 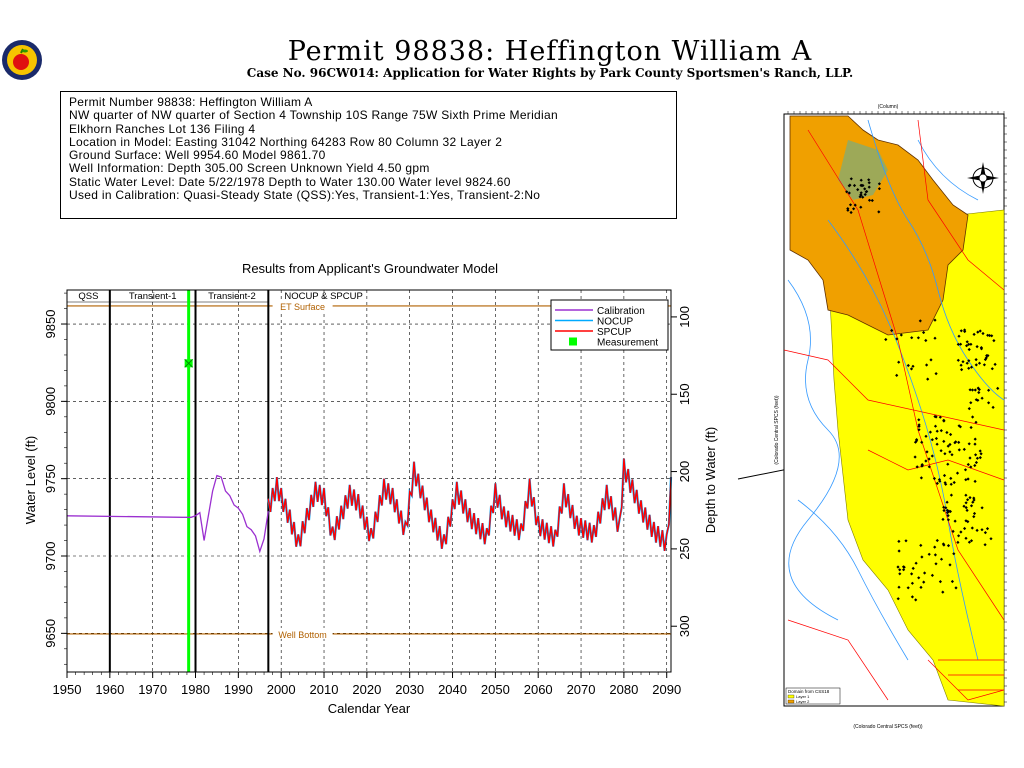 What do you see at coordinates (215, 481) in the screenshot?
I see `period-markers: QSS Transient-1 Transient-2 NOCUP & SPCUP` at bounding box center [215, 481].